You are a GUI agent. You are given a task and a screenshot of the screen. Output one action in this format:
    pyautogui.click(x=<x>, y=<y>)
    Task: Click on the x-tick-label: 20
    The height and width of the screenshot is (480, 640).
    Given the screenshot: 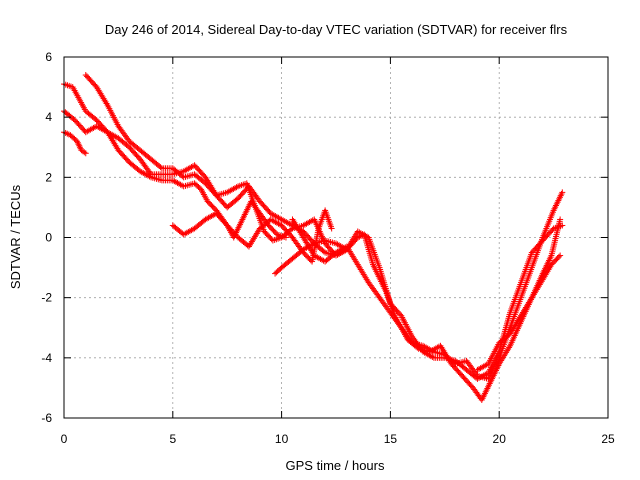 What is the action you would take?
    pyautogui.click(x=500, y=439)
    